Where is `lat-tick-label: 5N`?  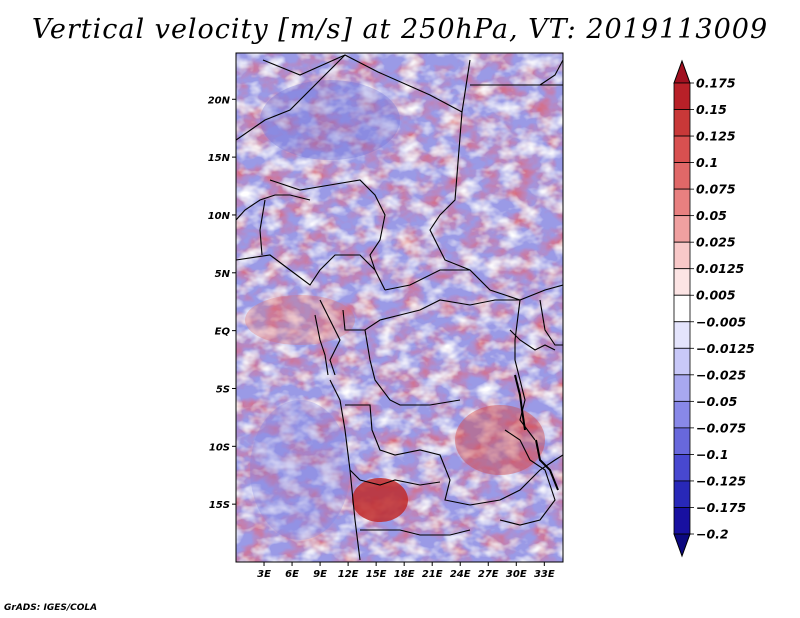 lat-tick-label: 5N is located at coordinates (223, 274).